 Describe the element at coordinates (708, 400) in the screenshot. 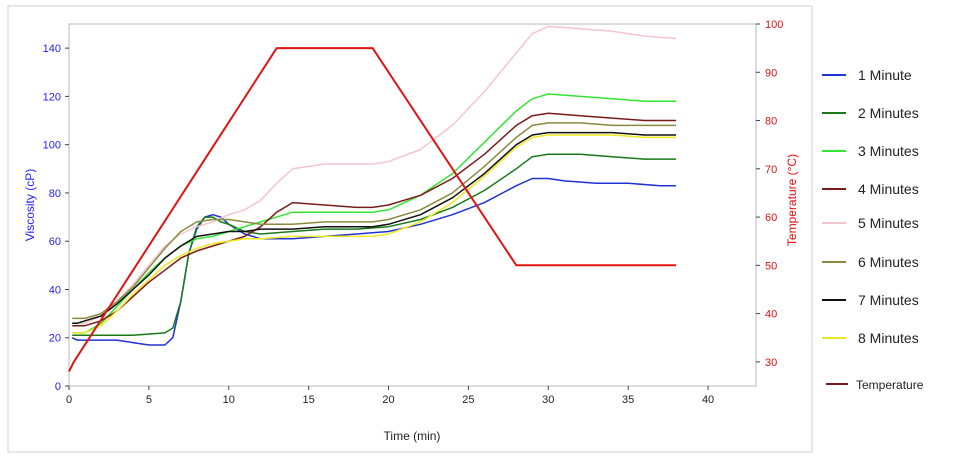

I see `x-tick-label: 40` at that location.